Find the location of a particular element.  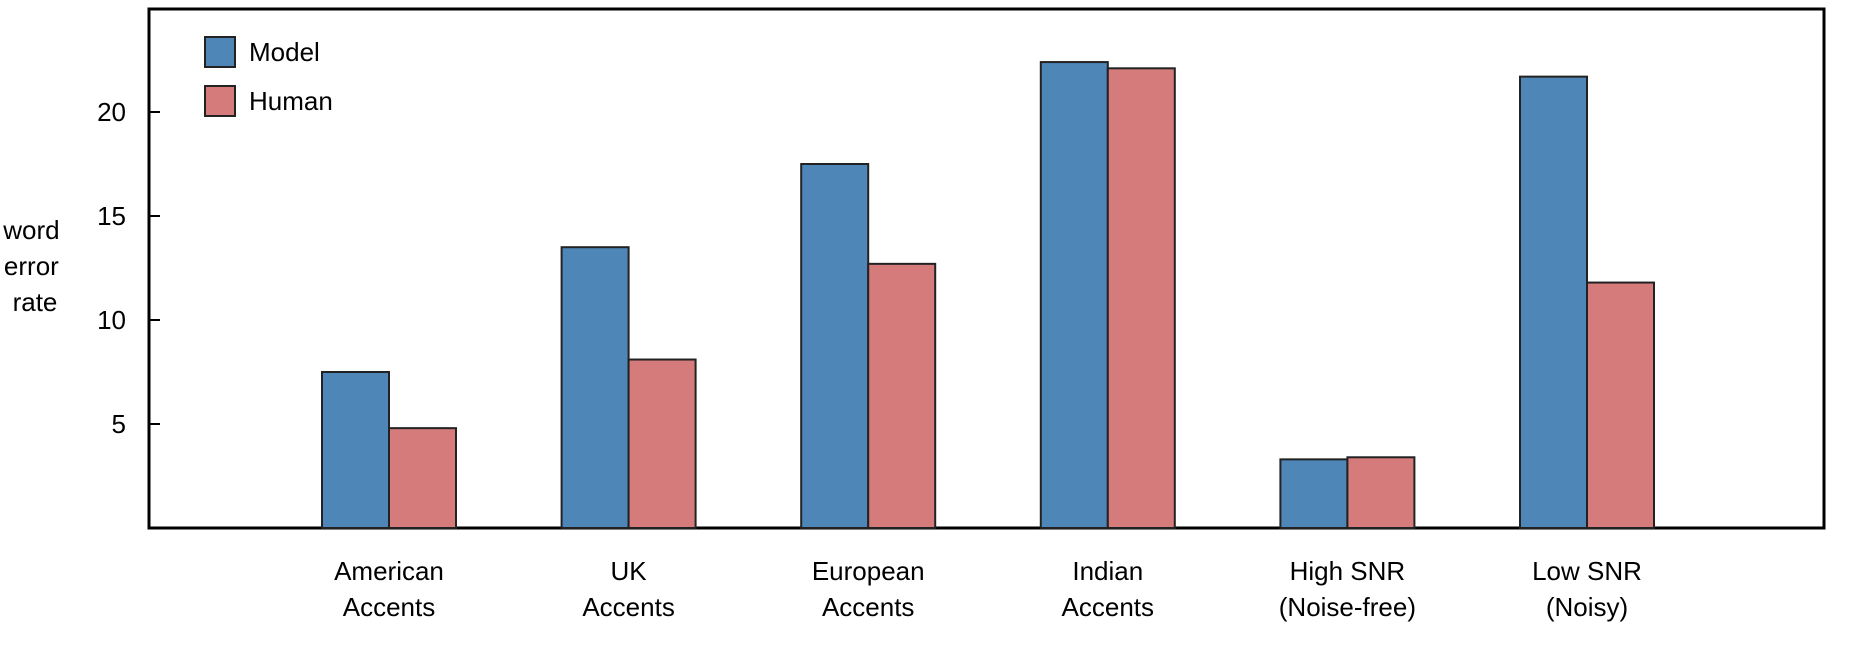

y-axis-title-line-1: word is located at coordinates (30, 230).